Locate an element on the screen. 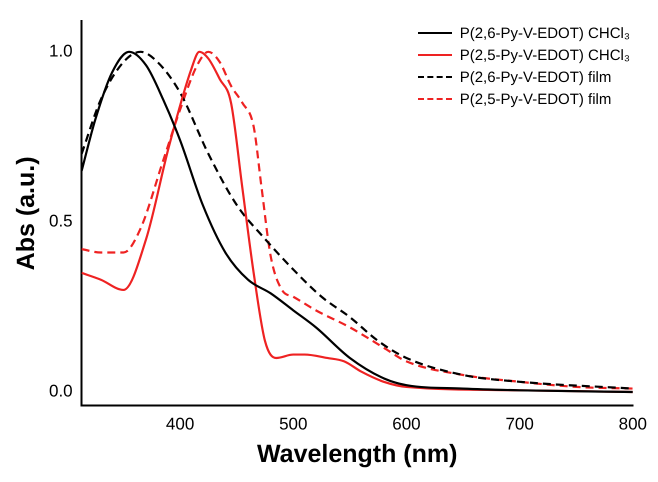  x-tick-label: 600 is located at coordinates (406, 424).